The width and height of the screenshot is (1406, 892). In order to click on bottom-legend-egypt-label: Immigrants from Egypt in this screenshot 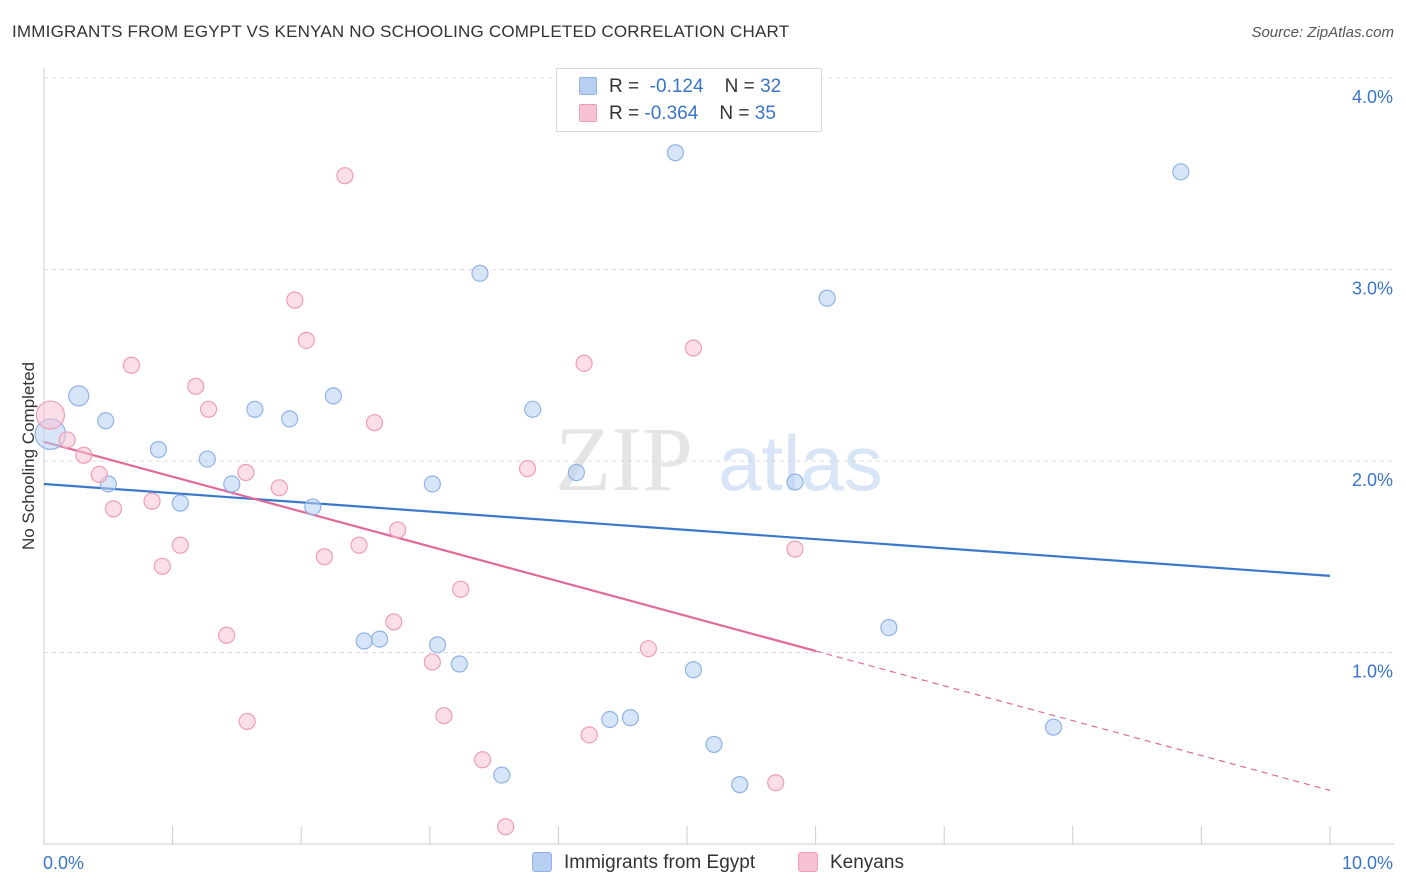, I will do `click(660, 862)`.